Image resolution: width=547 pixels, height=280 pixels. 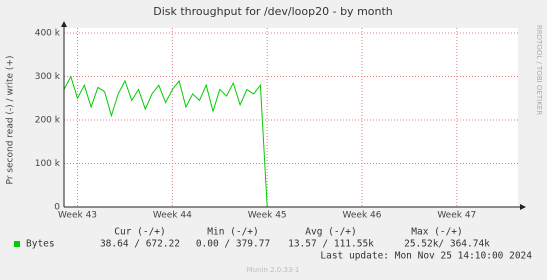 What do you see at coordinates (64, 24) in the screenshot?
I see `y-arrow` at bounding box center [64, 24].